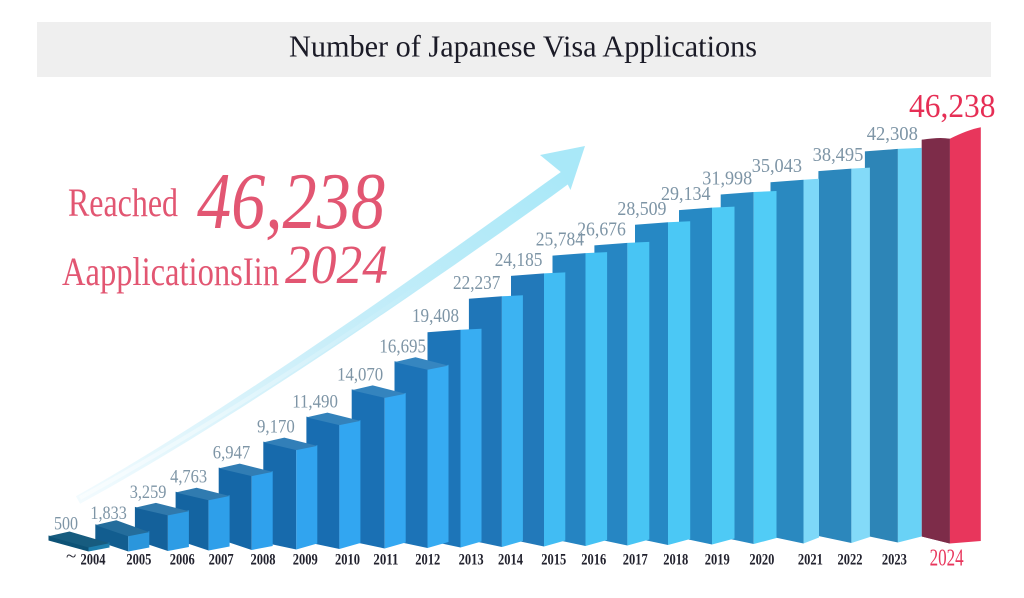 The height and width of the screenshot is (598, 1024). Describe the element at coordinates (221, 560) in the screenshot. I see `svg-text: 2007` at that location.